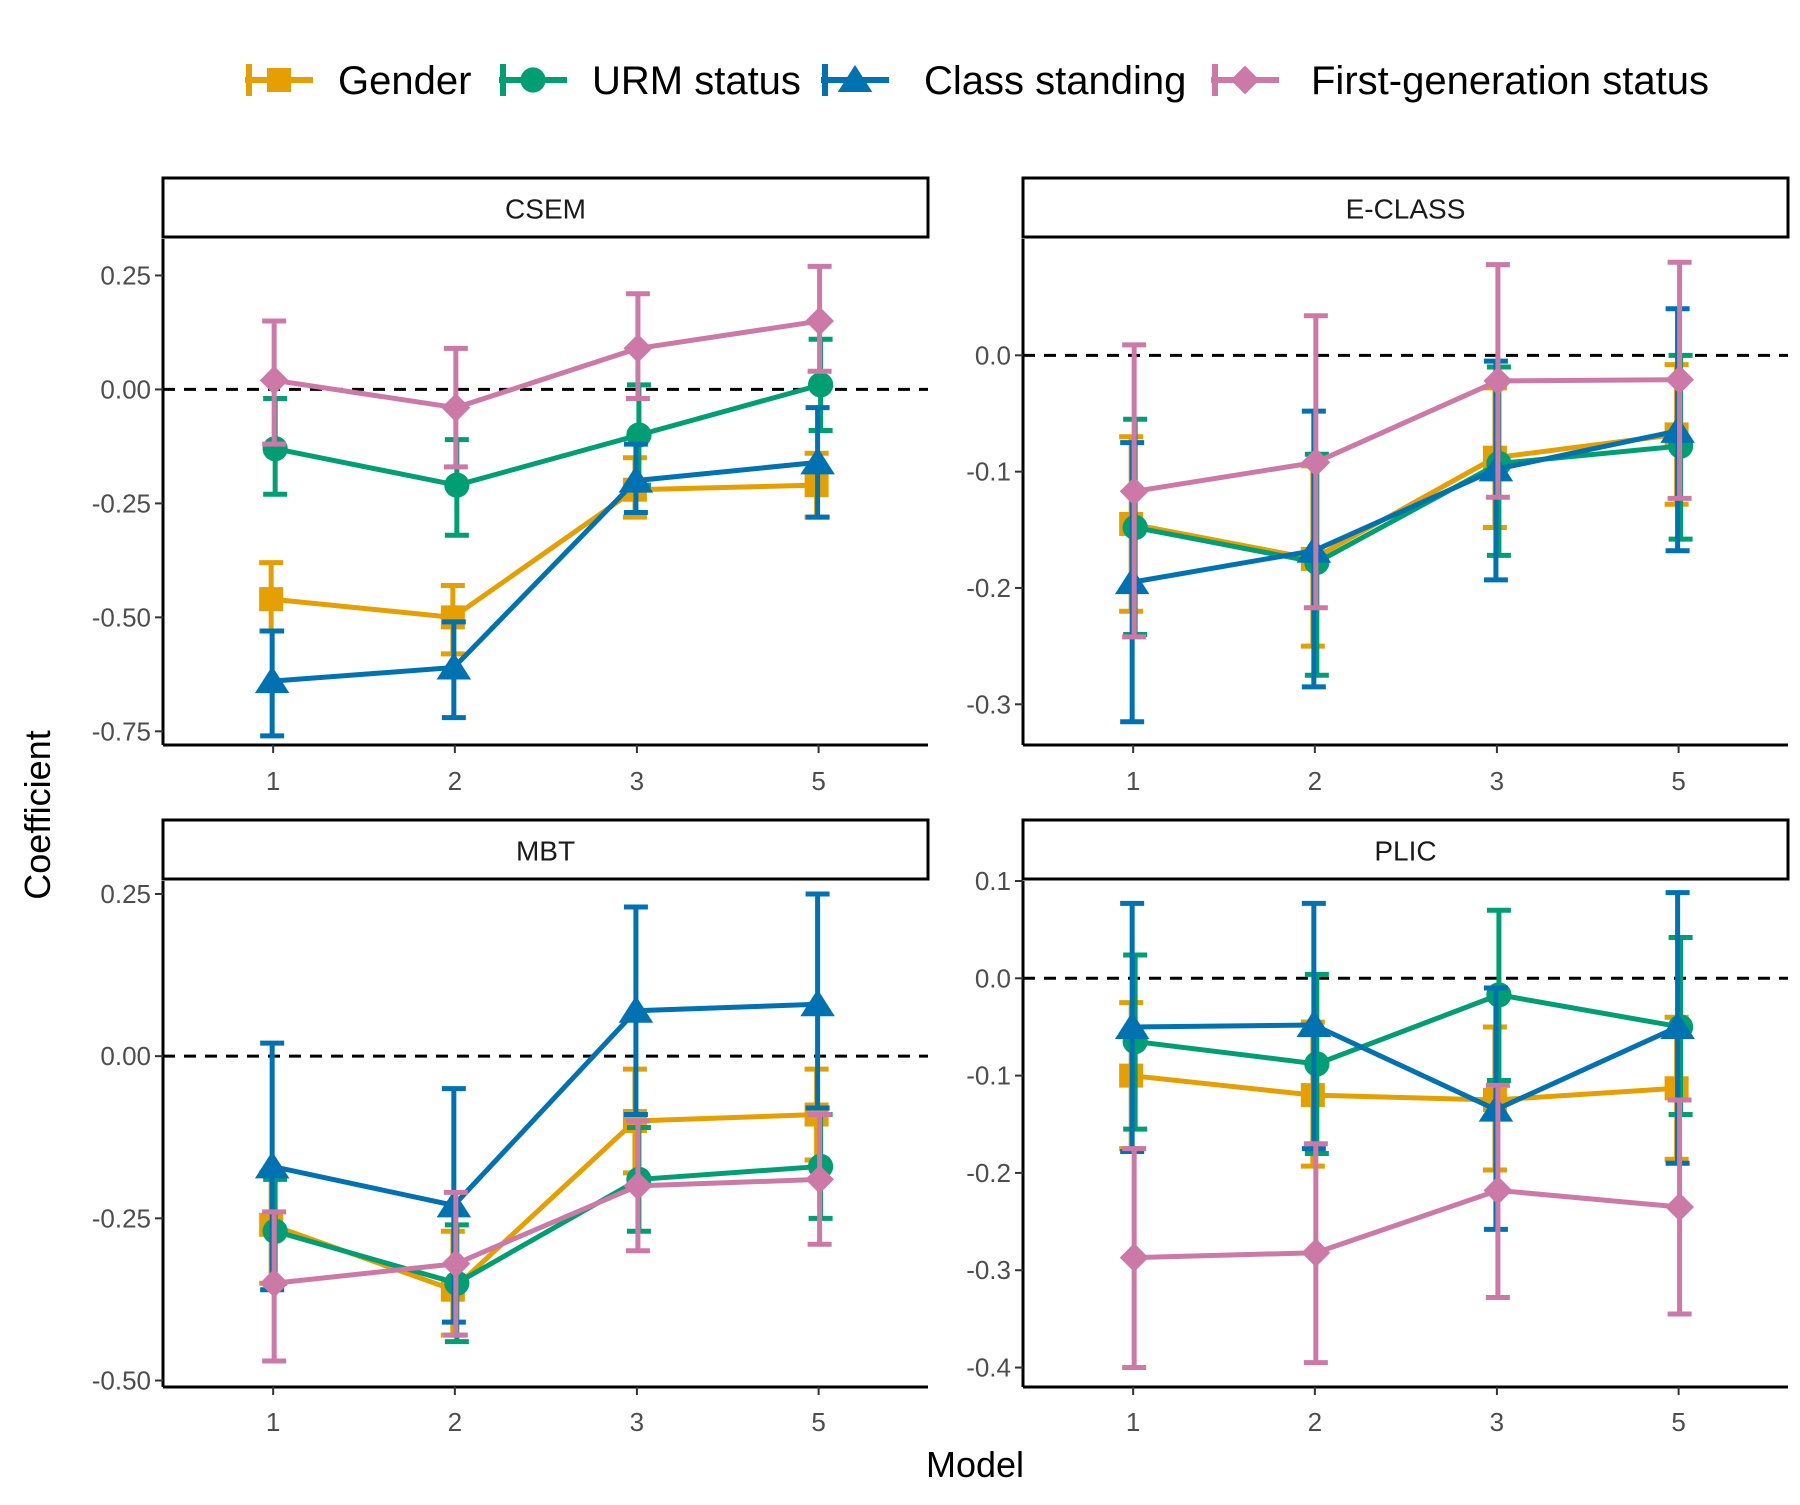 The height and width of the screenshot is (1505, 1800). I want to click on series-line-urm-status-plic, so click(1408, 1029).